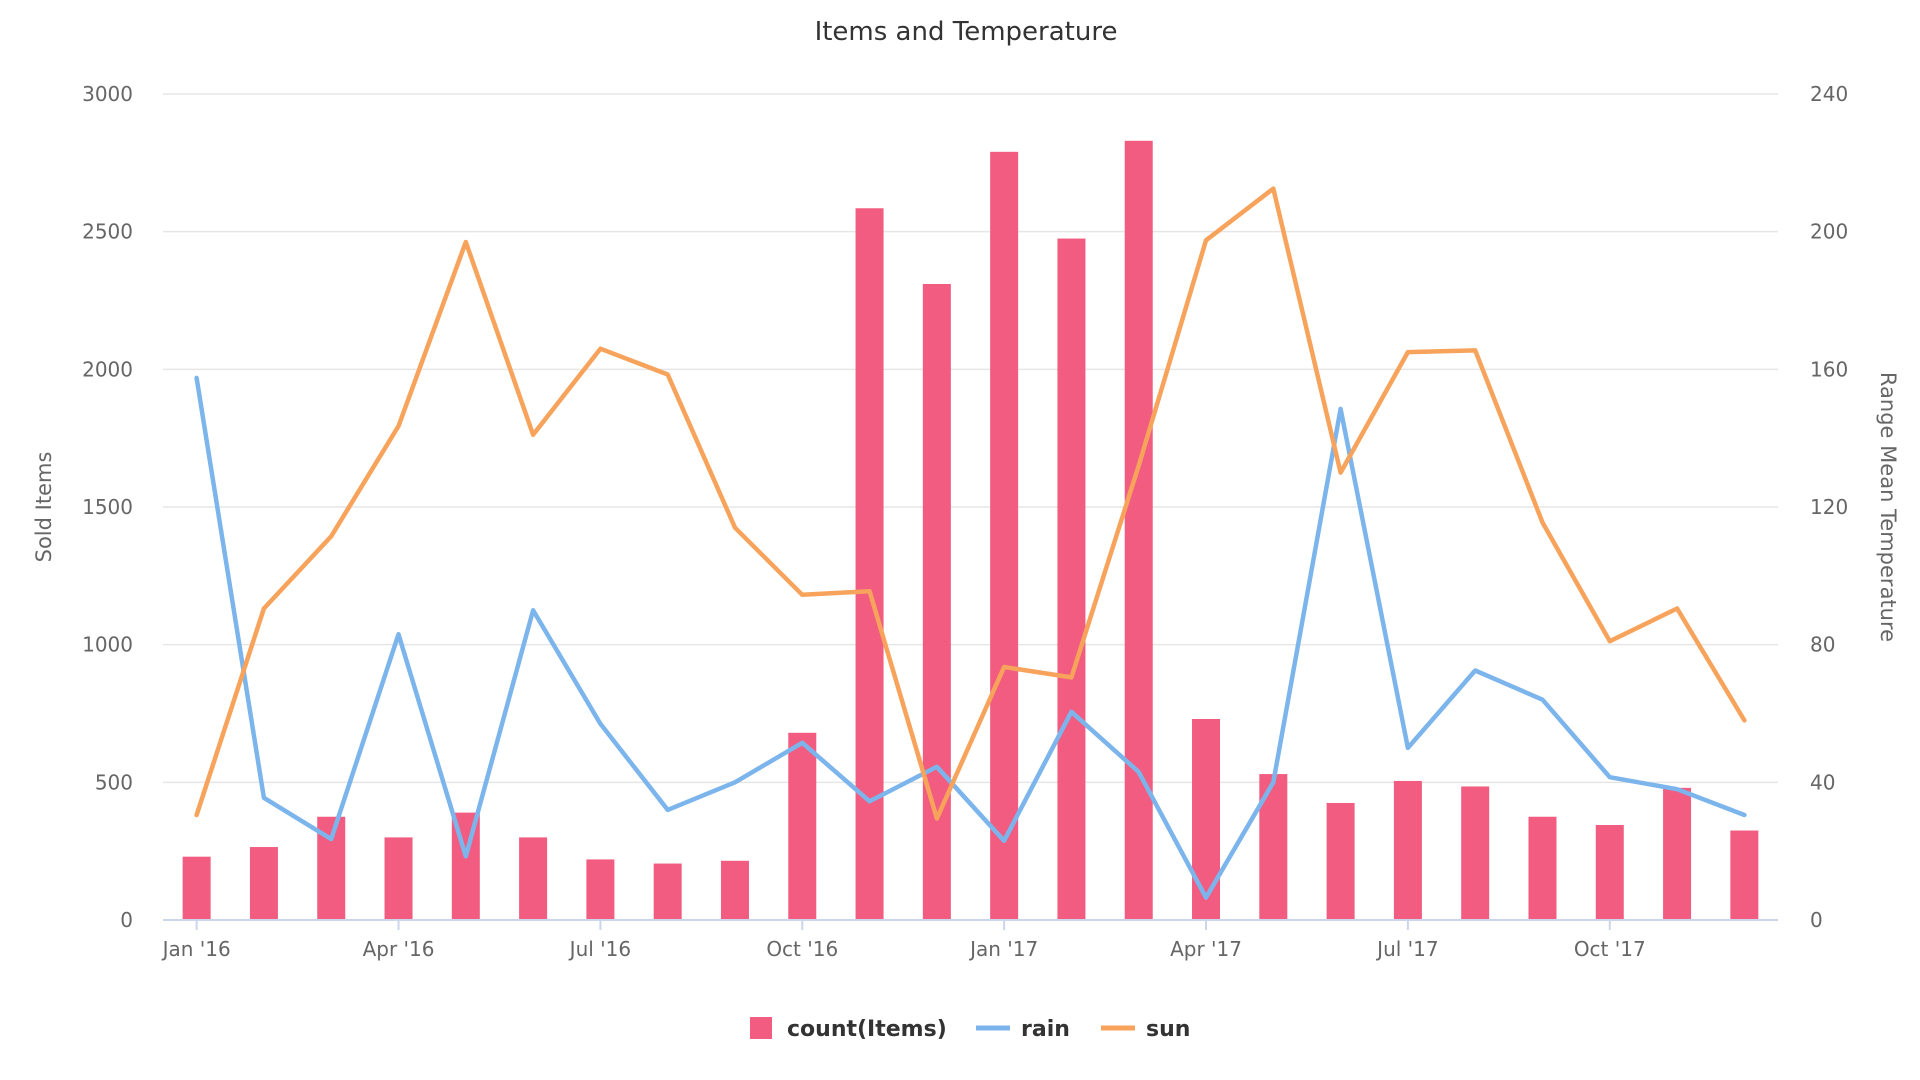  I want to click on legend-item-count-items: count(Items), so click(848, 1029).